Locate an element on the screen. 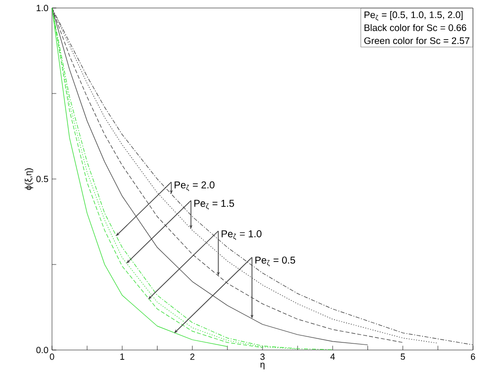 The image size is (480, 389). annotation: Pe$_{ζ}$ = [0.5, 1.0, 1.5, 2.0] is located at coordinates (413, 16).